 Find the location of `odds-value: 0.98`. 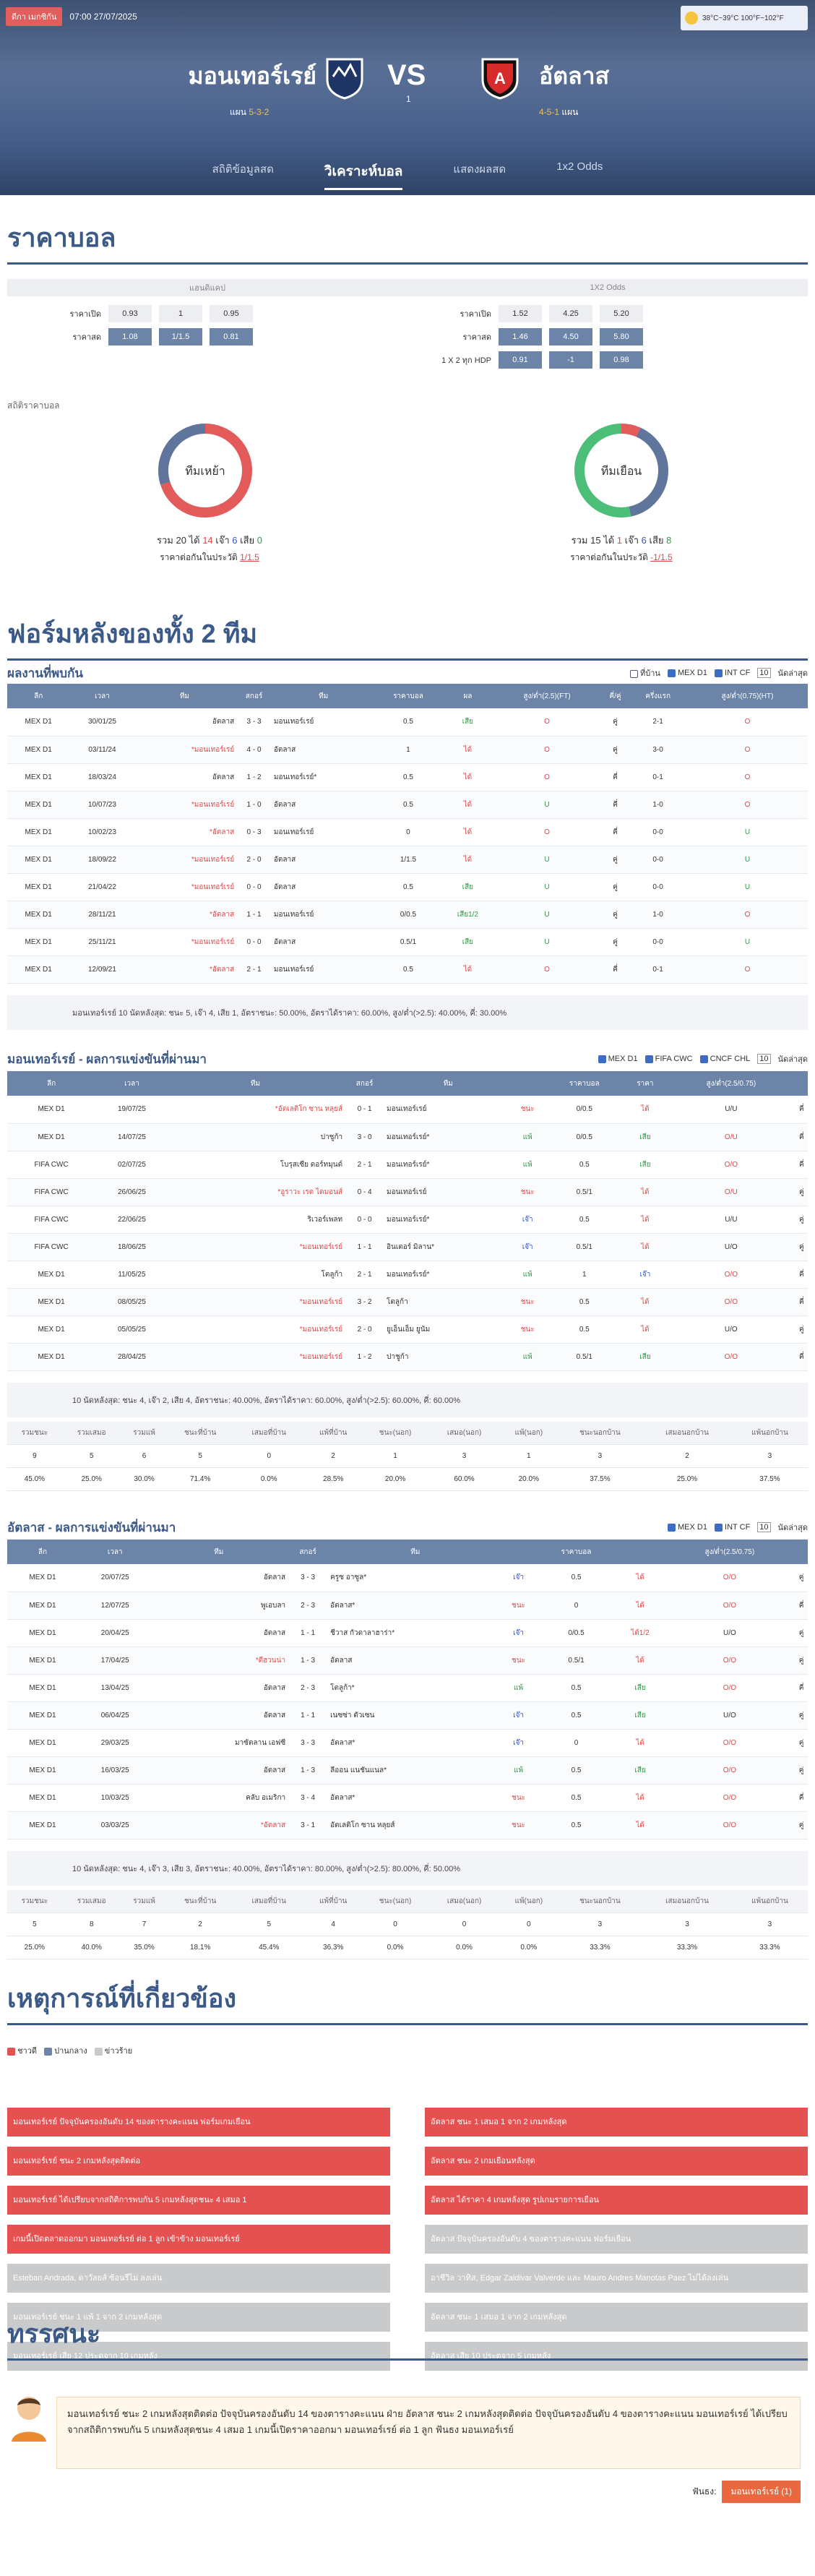

odds-value: 0.98 is located at coordinates (621, 360).